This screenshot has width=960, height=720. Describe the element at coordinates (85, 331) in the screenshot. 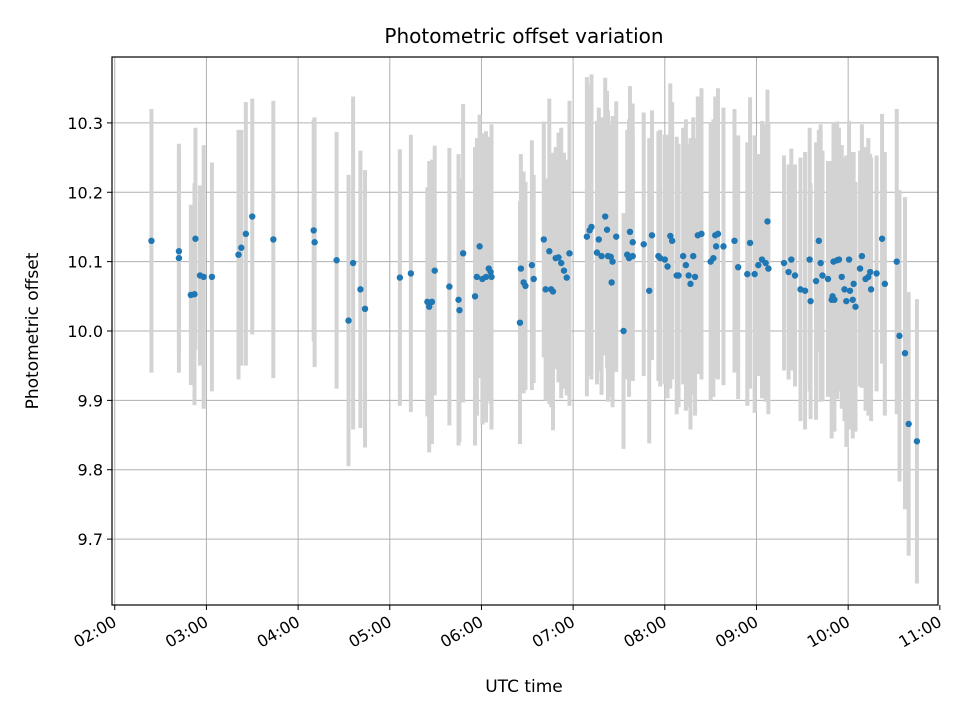

I see `y-tick-label: 10.0` at that location.